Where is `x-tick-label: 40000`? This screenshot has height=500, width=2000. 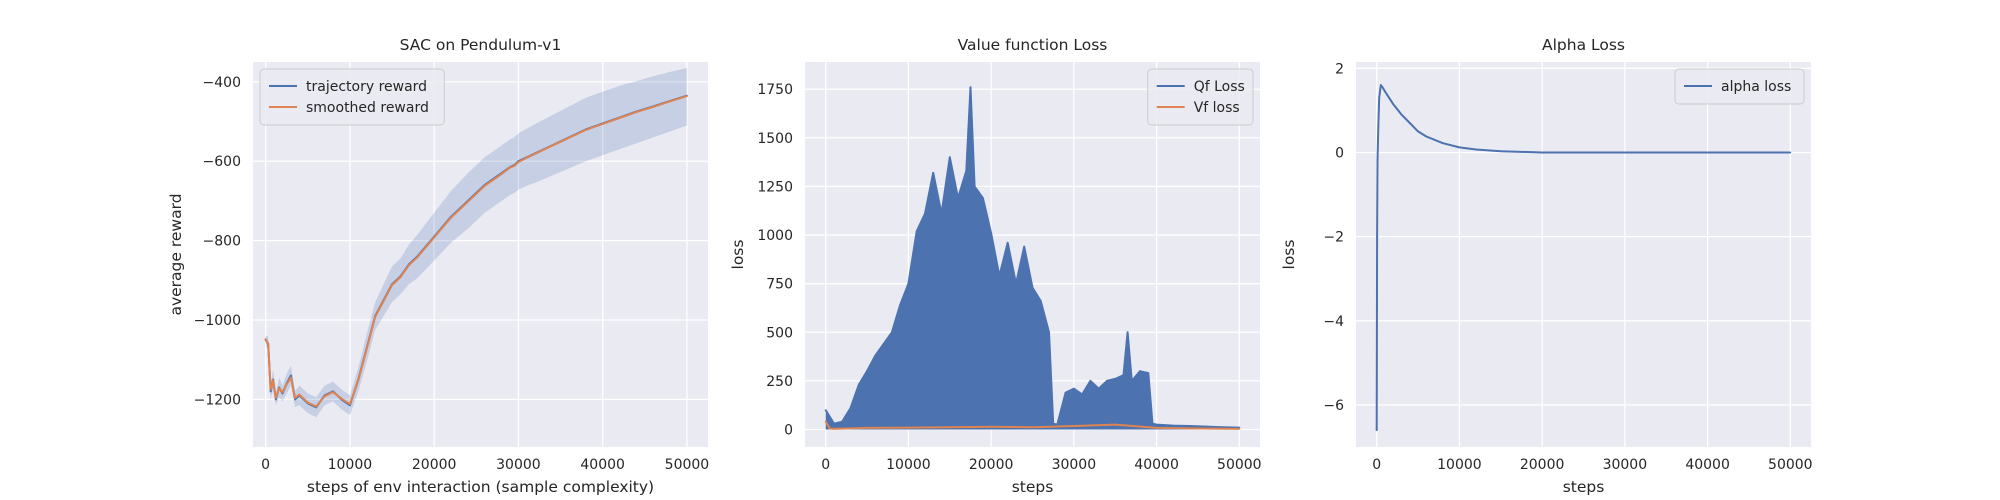 x-tick-label: 40000 is located at coordinates (602, 465).